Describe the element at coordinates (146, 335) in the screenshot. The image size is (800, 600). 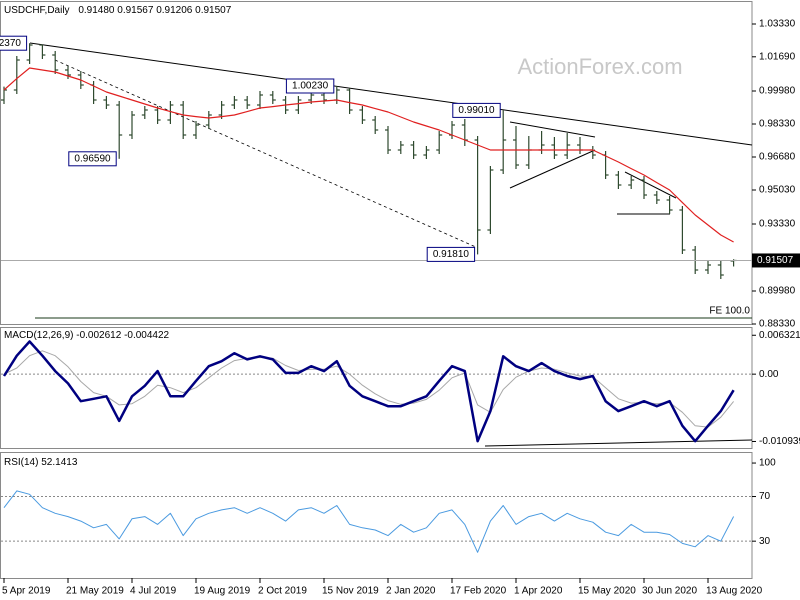
I see `signal-value: -0.004422` at that location.